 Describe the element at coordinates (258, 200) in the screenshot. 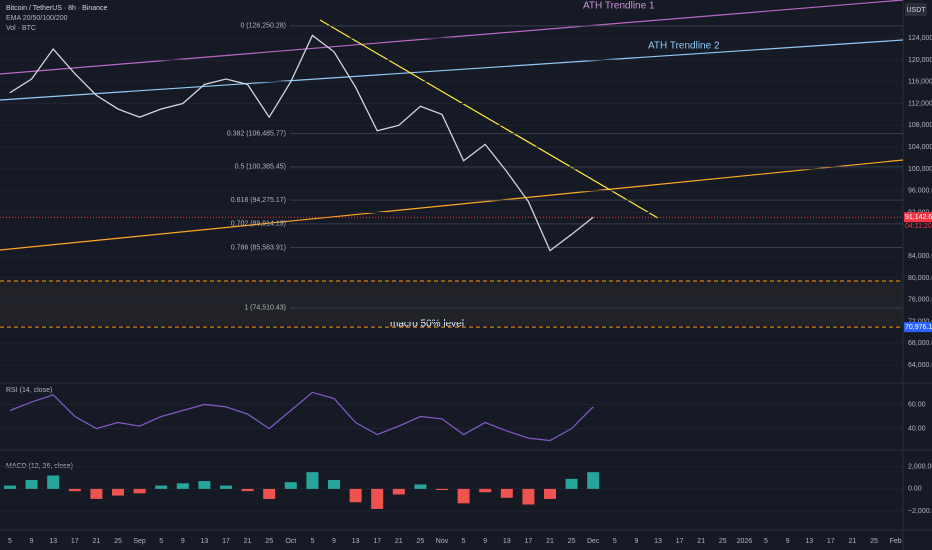

I see `fib-label: 0.618 (94,275.17)` at that location.